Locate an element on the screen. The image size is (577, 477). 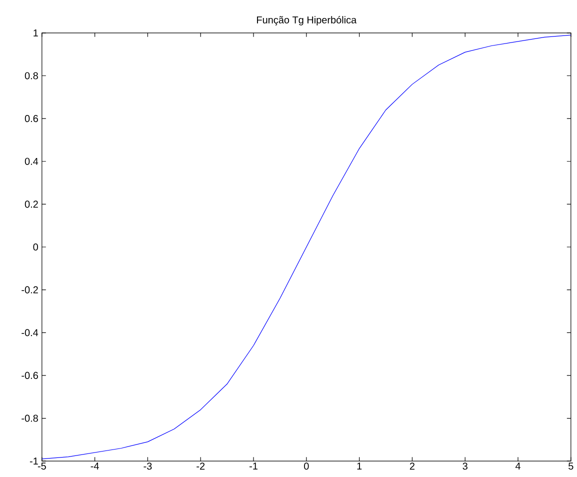
y-tick-label: -0.8 is located at coordinates (30, 418).